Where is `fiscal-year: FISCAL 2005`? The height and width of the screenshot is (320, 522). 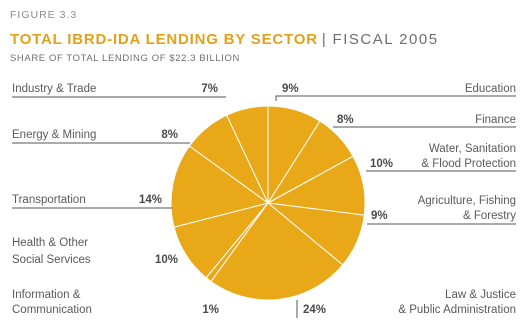
fiscal-year: FISCAL 2005 is located at coordinates (385, 39).